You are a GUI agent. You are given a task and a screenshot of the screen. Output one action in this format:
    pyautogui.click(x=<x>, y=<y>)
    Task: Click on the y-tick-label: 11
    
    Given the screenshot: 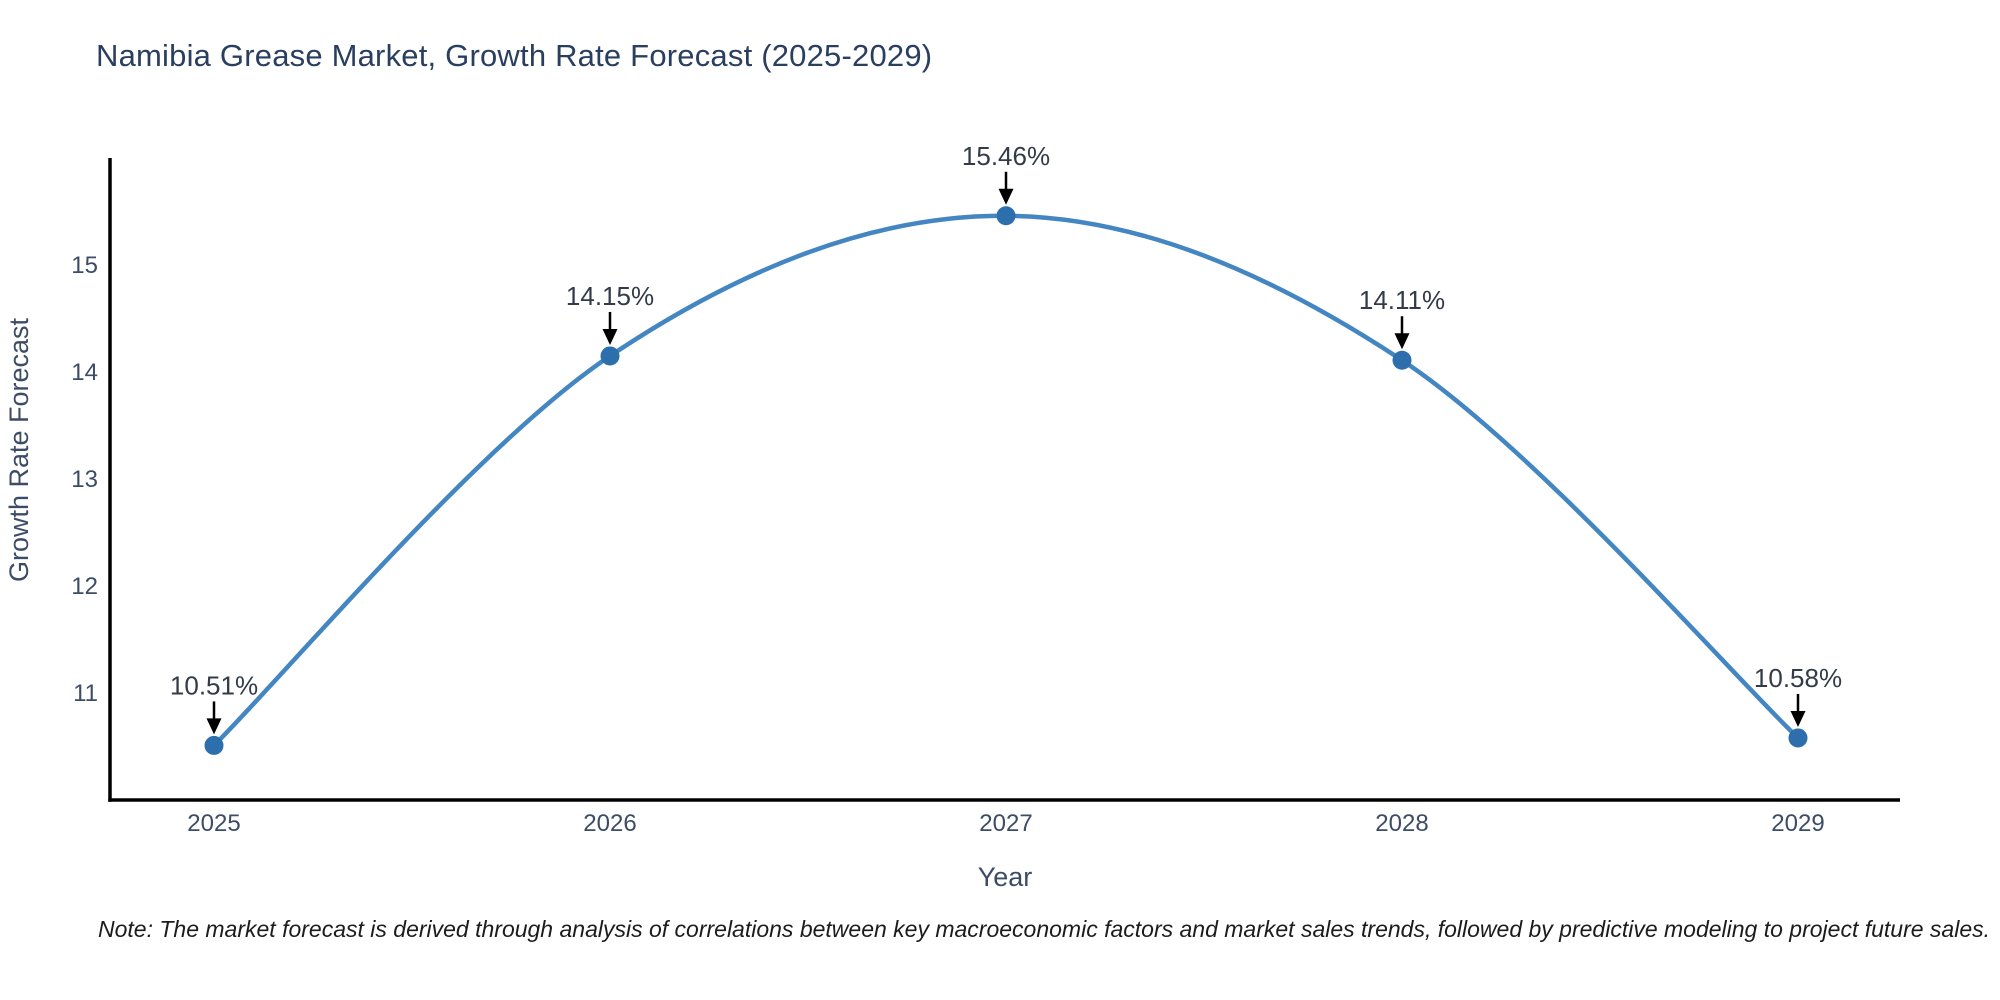 What is the action you would take?
    pyautogui.click(x=85, y=693)
    